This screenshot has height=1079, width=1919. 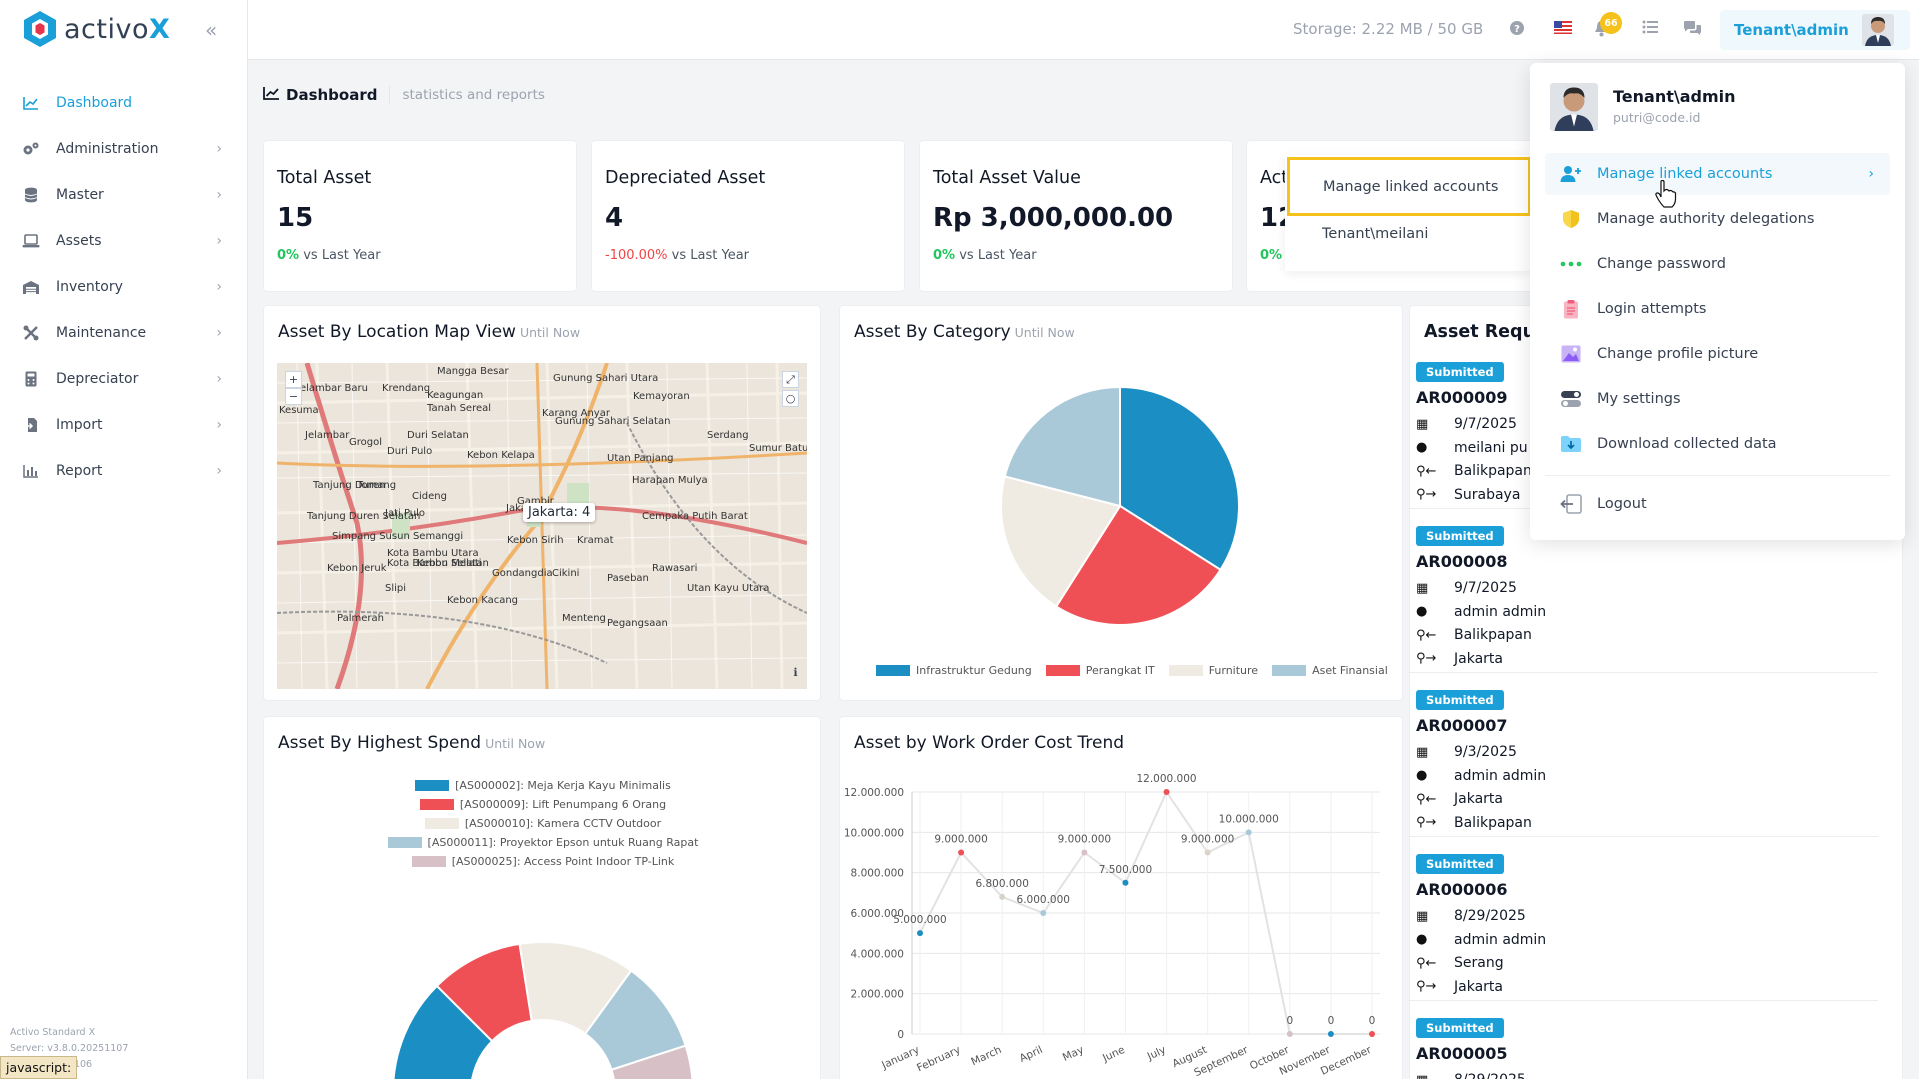 I want to click on collapse-sidebar-icon: «, so click(x=211, y=30).